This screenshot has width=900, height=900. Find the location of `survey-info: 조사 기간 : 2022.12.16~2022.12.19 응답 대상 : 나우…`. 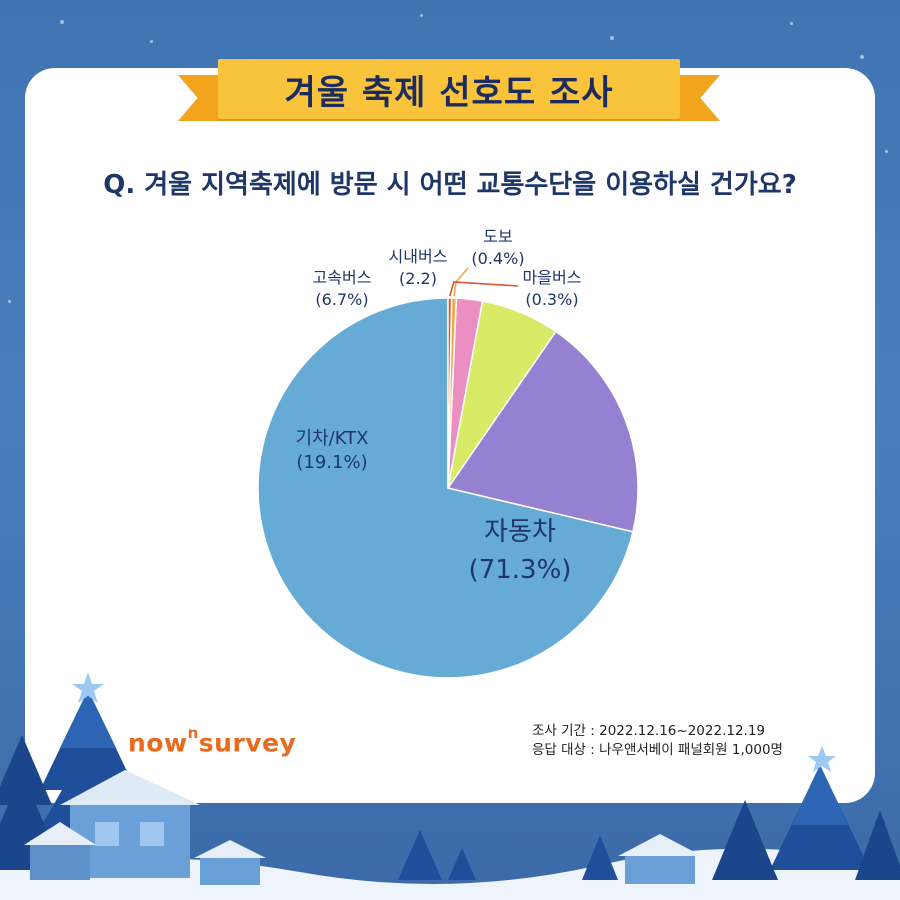

survey-info: 조사 기간 : 2022.12.16~2022.12.19 응답 대상 : 나우… is located at coordinates (657, 741).